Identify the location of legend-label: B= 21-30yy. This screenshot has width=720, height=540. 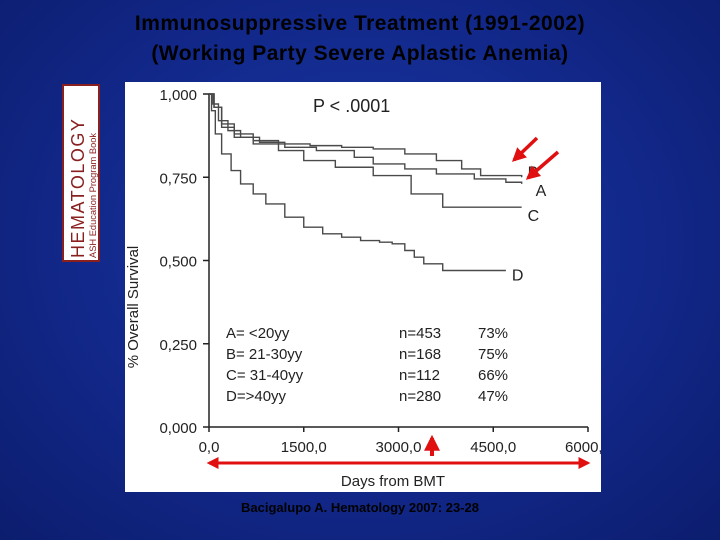
(264, 354).